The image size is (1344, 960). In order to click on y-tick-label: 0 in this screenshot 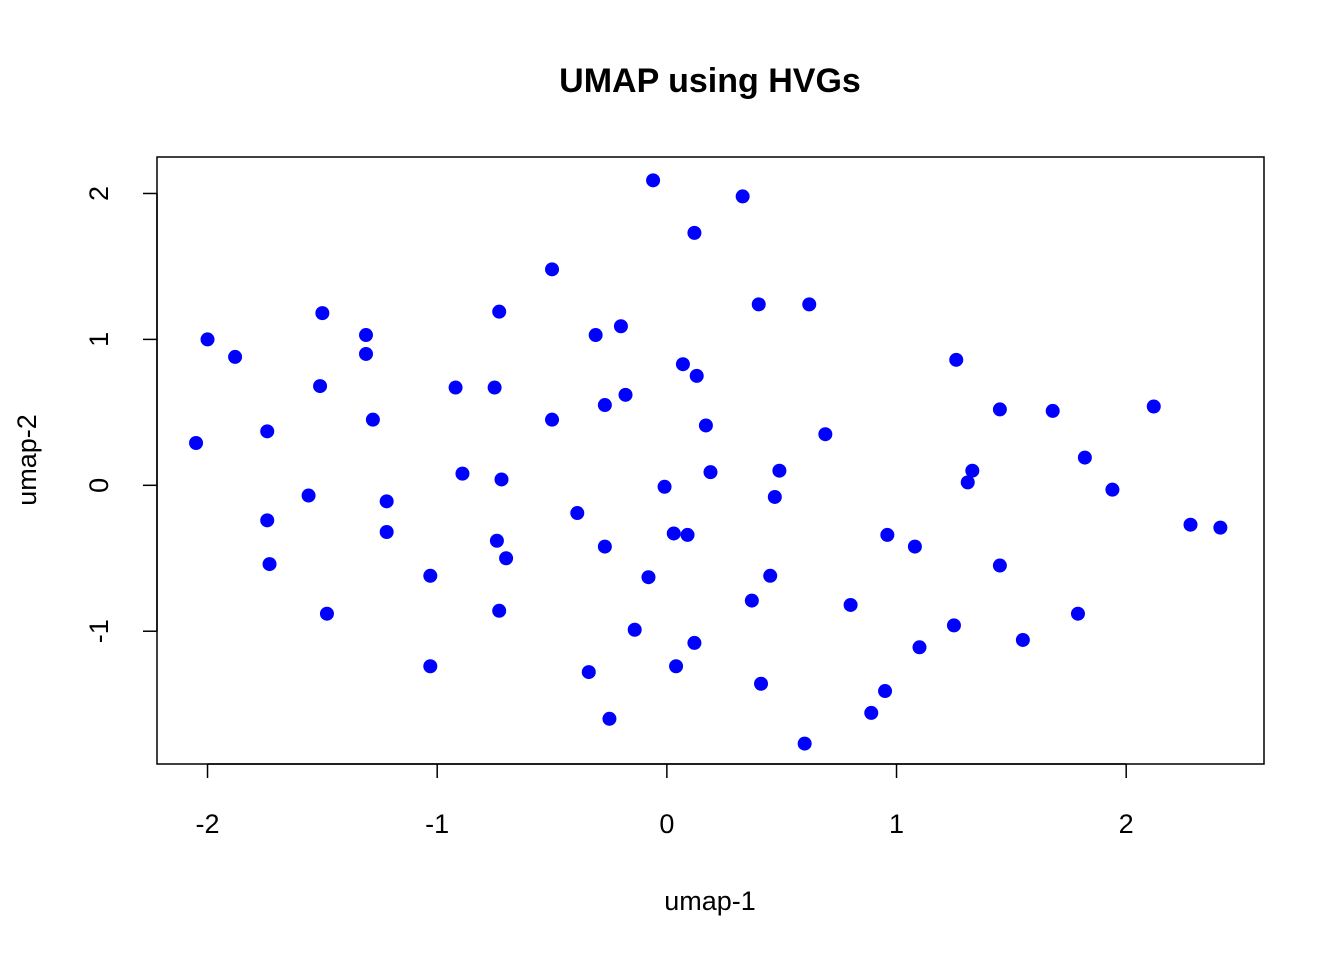, I will do `click(99, 485)`.